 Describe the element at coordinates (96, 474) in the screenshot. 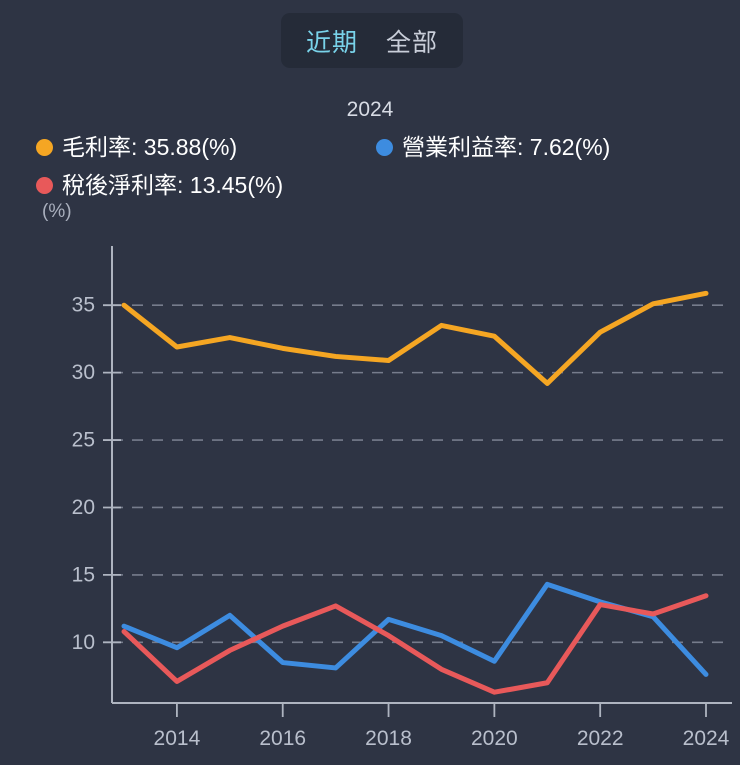

I see `y-axis-ticks-group: 10 15 20 25 30 35` at that location.